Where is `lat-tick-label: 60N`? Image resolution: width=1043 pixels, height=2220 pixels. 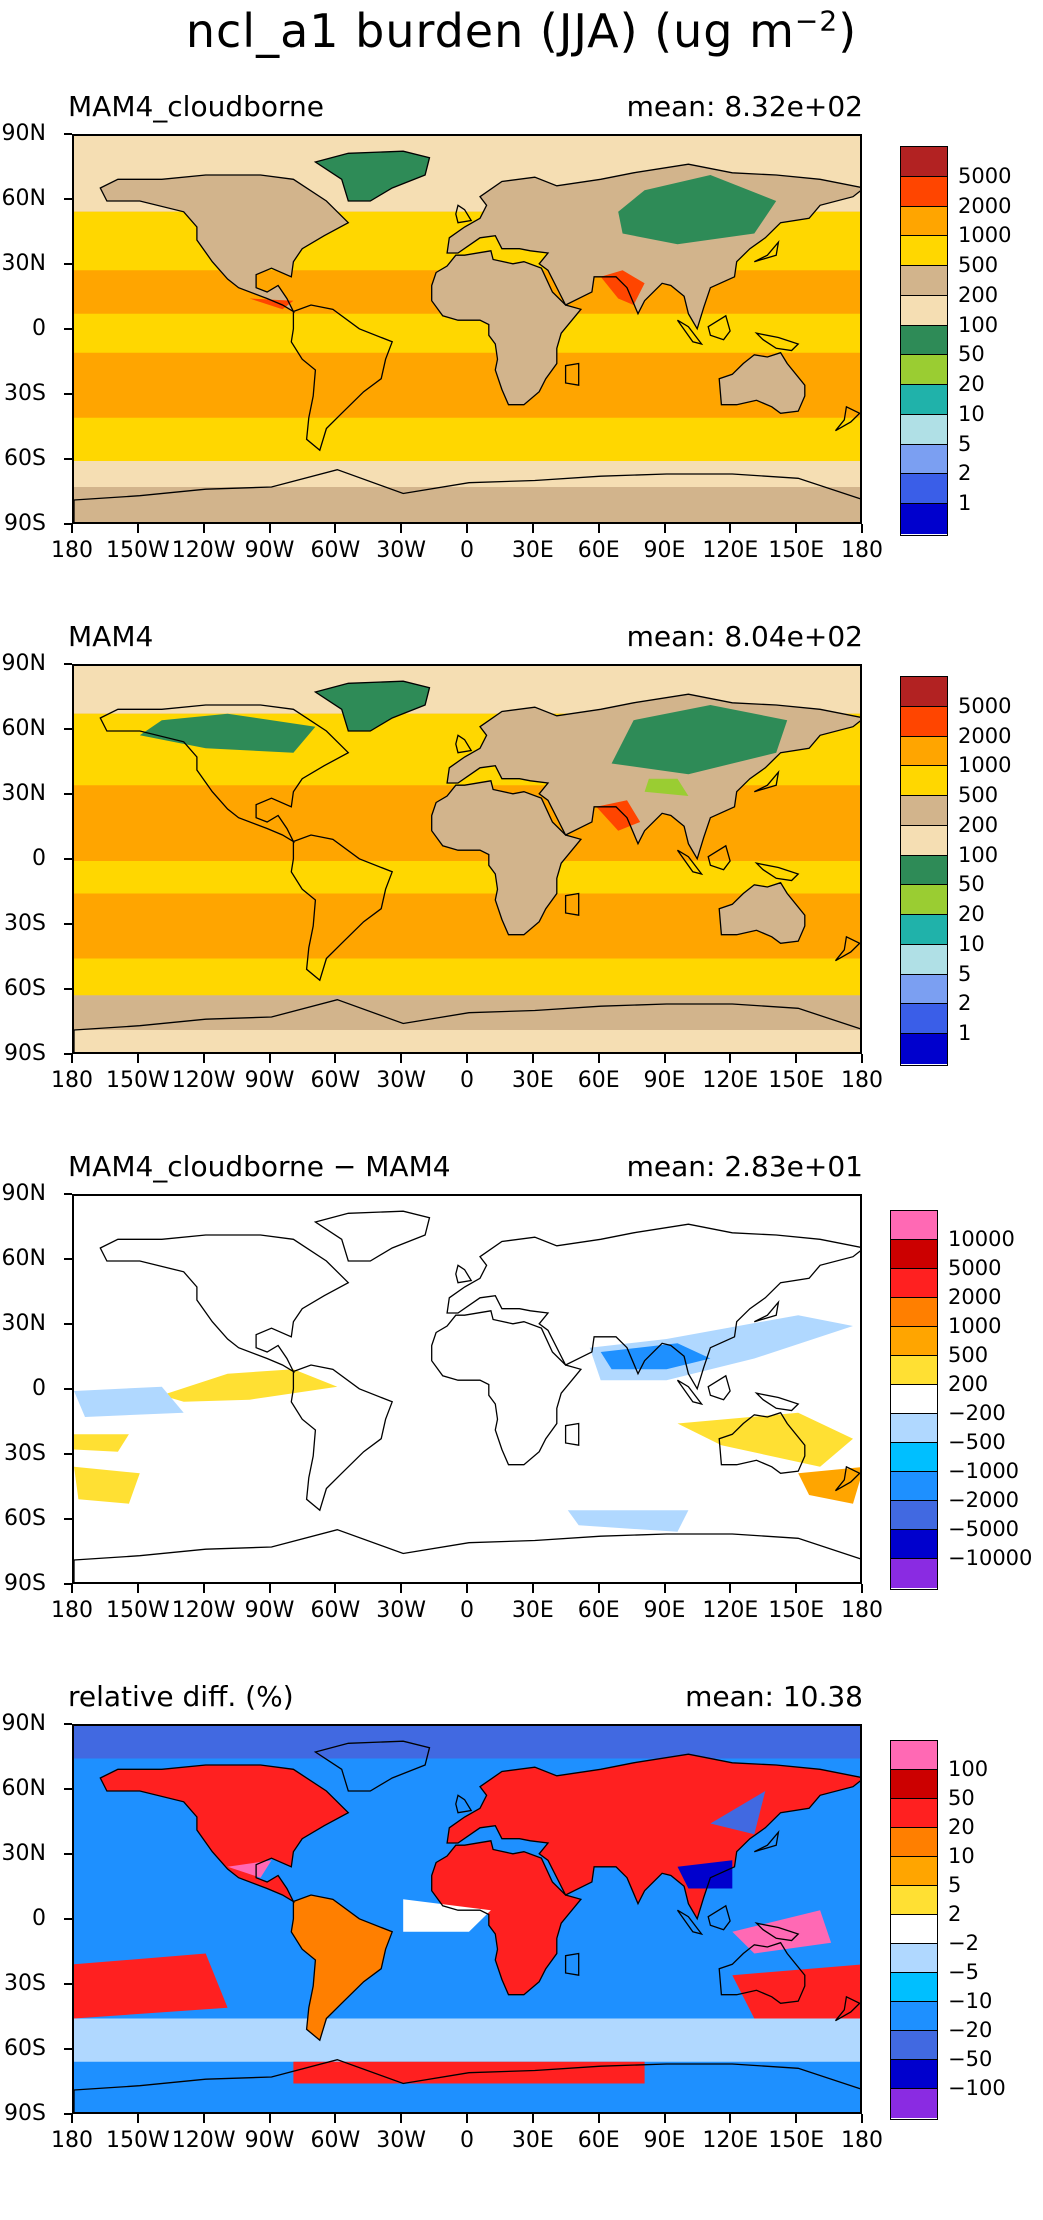 lat-tick-label: 60N is located at coordinates (23, 198).